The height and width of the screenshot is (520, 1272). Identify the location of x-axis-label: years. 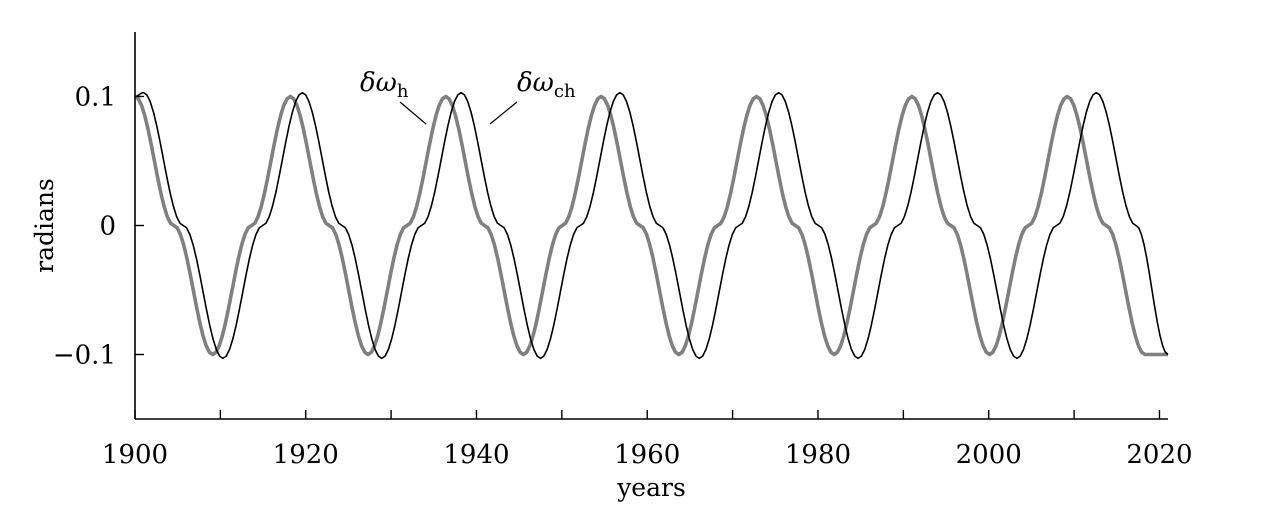
(651, 487).